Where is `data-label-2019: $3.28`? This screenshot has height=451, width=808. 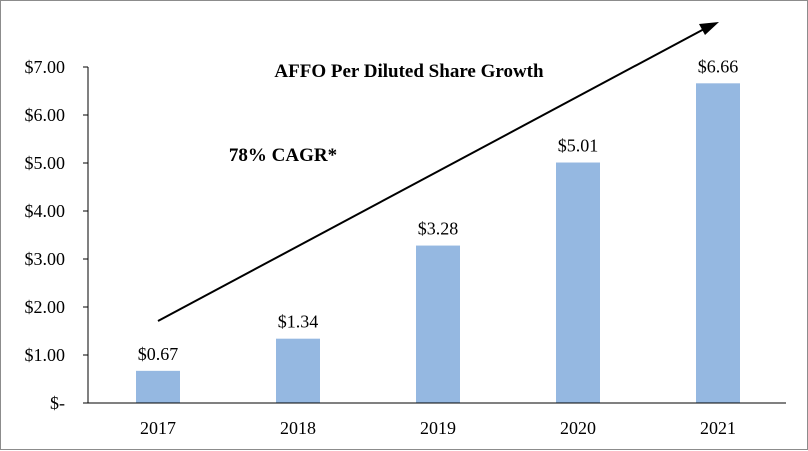
data-label-2019: $3.28 is located at coordinates (438, 229).